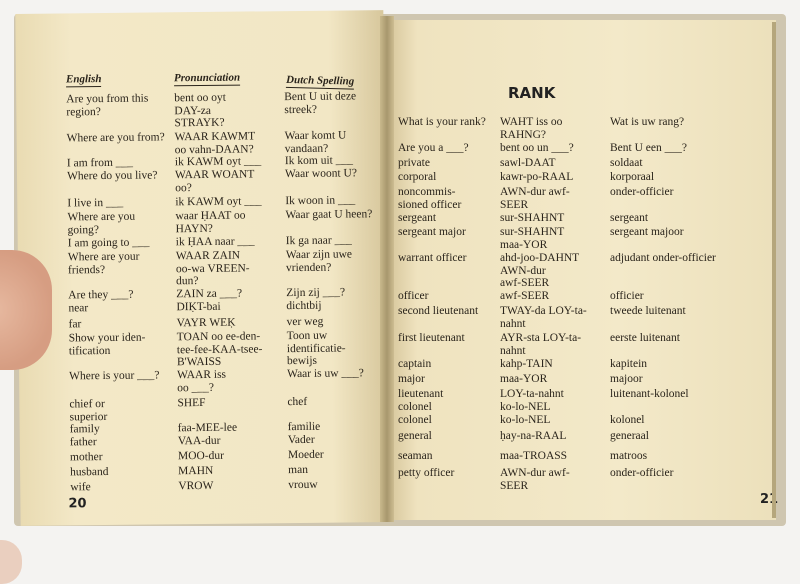 Image resolution: width=800 pixels, height=584 pixels. I want to click on english-cell: private, so click(414, 163).